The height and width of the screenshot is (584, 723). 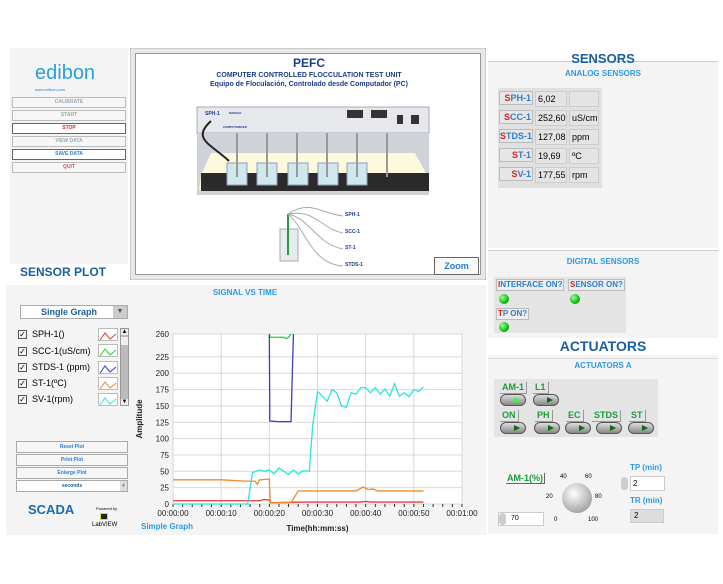 I want to click on button-label: CALIBRATE, so click(x=69, y=102).